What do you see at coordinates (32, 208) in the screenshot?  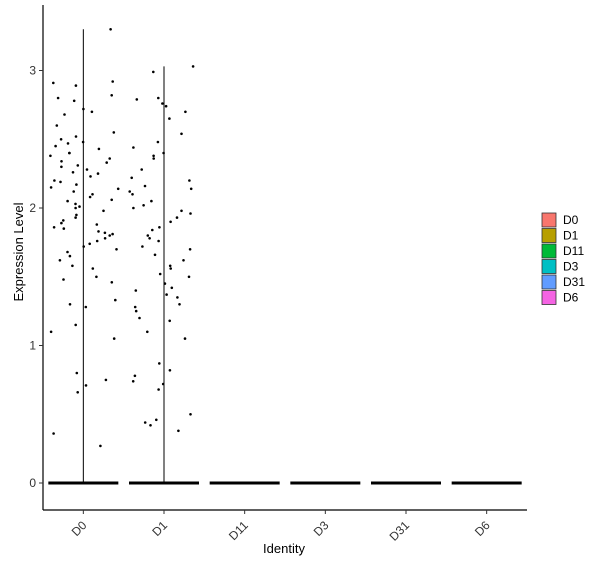 I see `y-tick-label-2: 2` at bounding box center [32, 208].